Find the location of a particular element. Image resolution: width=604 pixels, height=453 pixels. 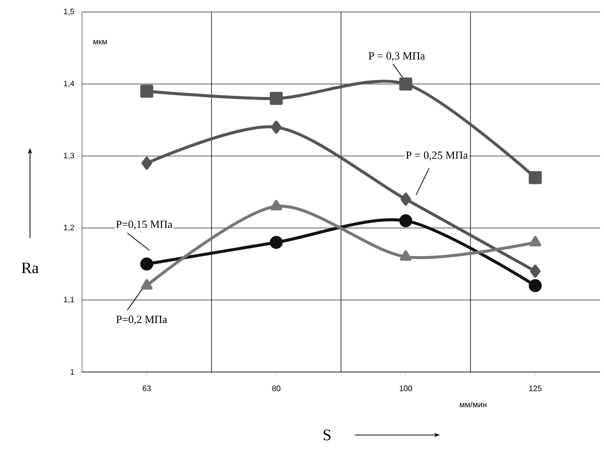

series-label: P = 0,3 МПа is located at coordinates (396, 57).